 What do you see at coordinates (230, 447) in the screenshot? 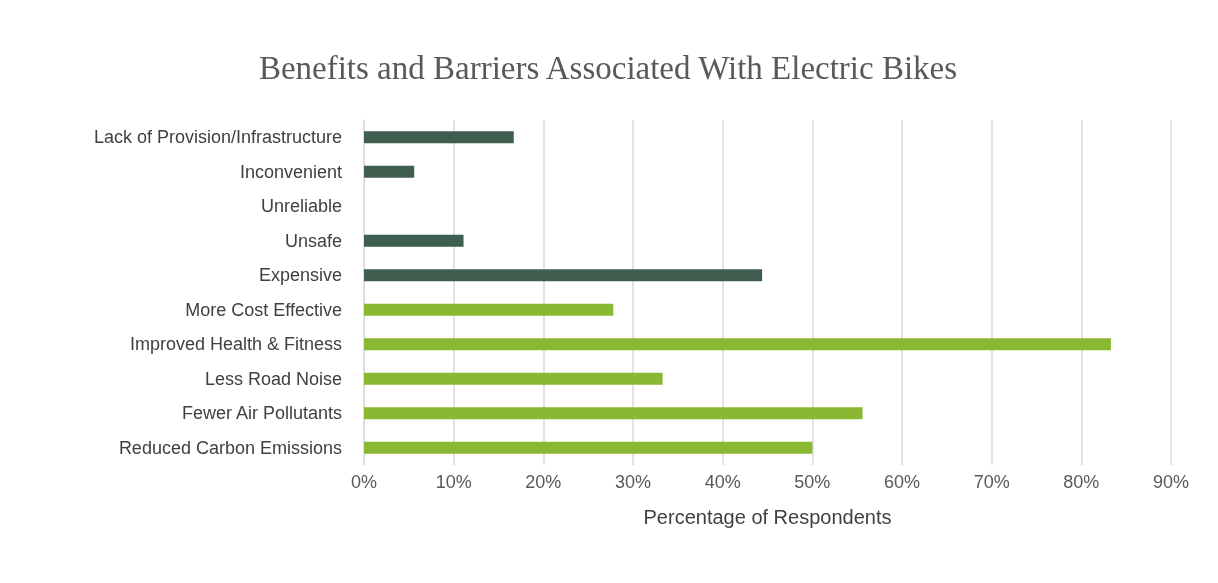
I see `y-tick-label: Reduced Carbon Emissions` at bounding box center [230, 447].